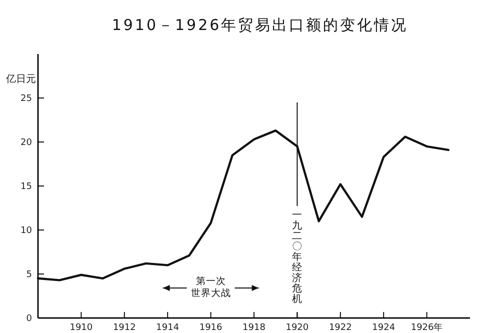 Image resolution: width=480 pixels, height=333 pixels. I want to click on y-tick-label: 25, so click(26, 99).